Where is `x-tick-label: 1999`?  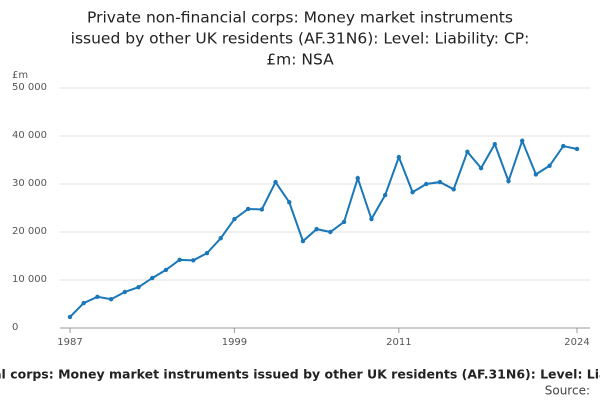
x-tick-label: 1999 is located at coordinates (234, 342).